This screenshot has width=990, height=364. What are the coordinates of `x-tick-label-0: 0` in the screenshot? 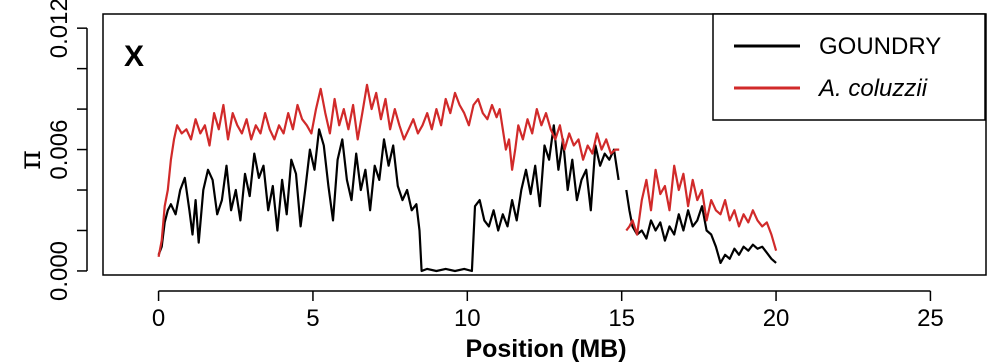 It's located at (158, 318).